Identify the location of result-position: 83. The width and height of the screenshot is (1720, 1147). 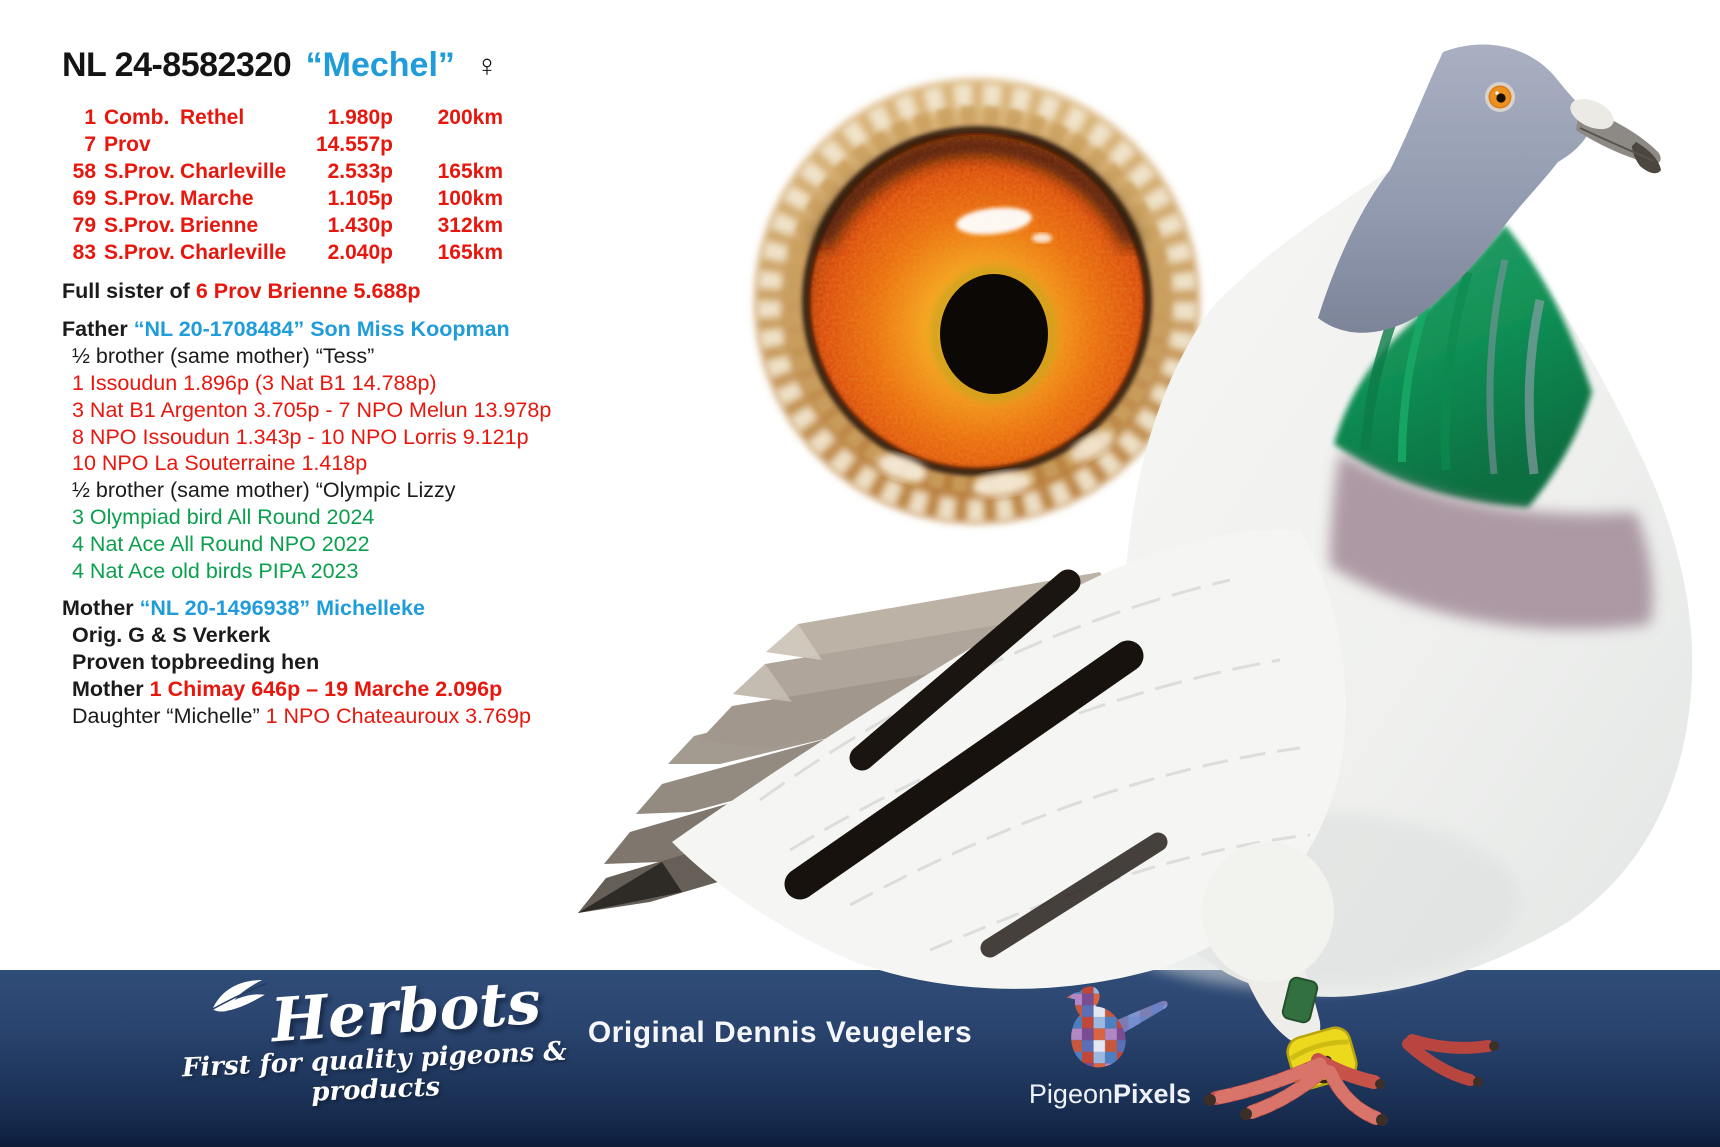
(84, 252).